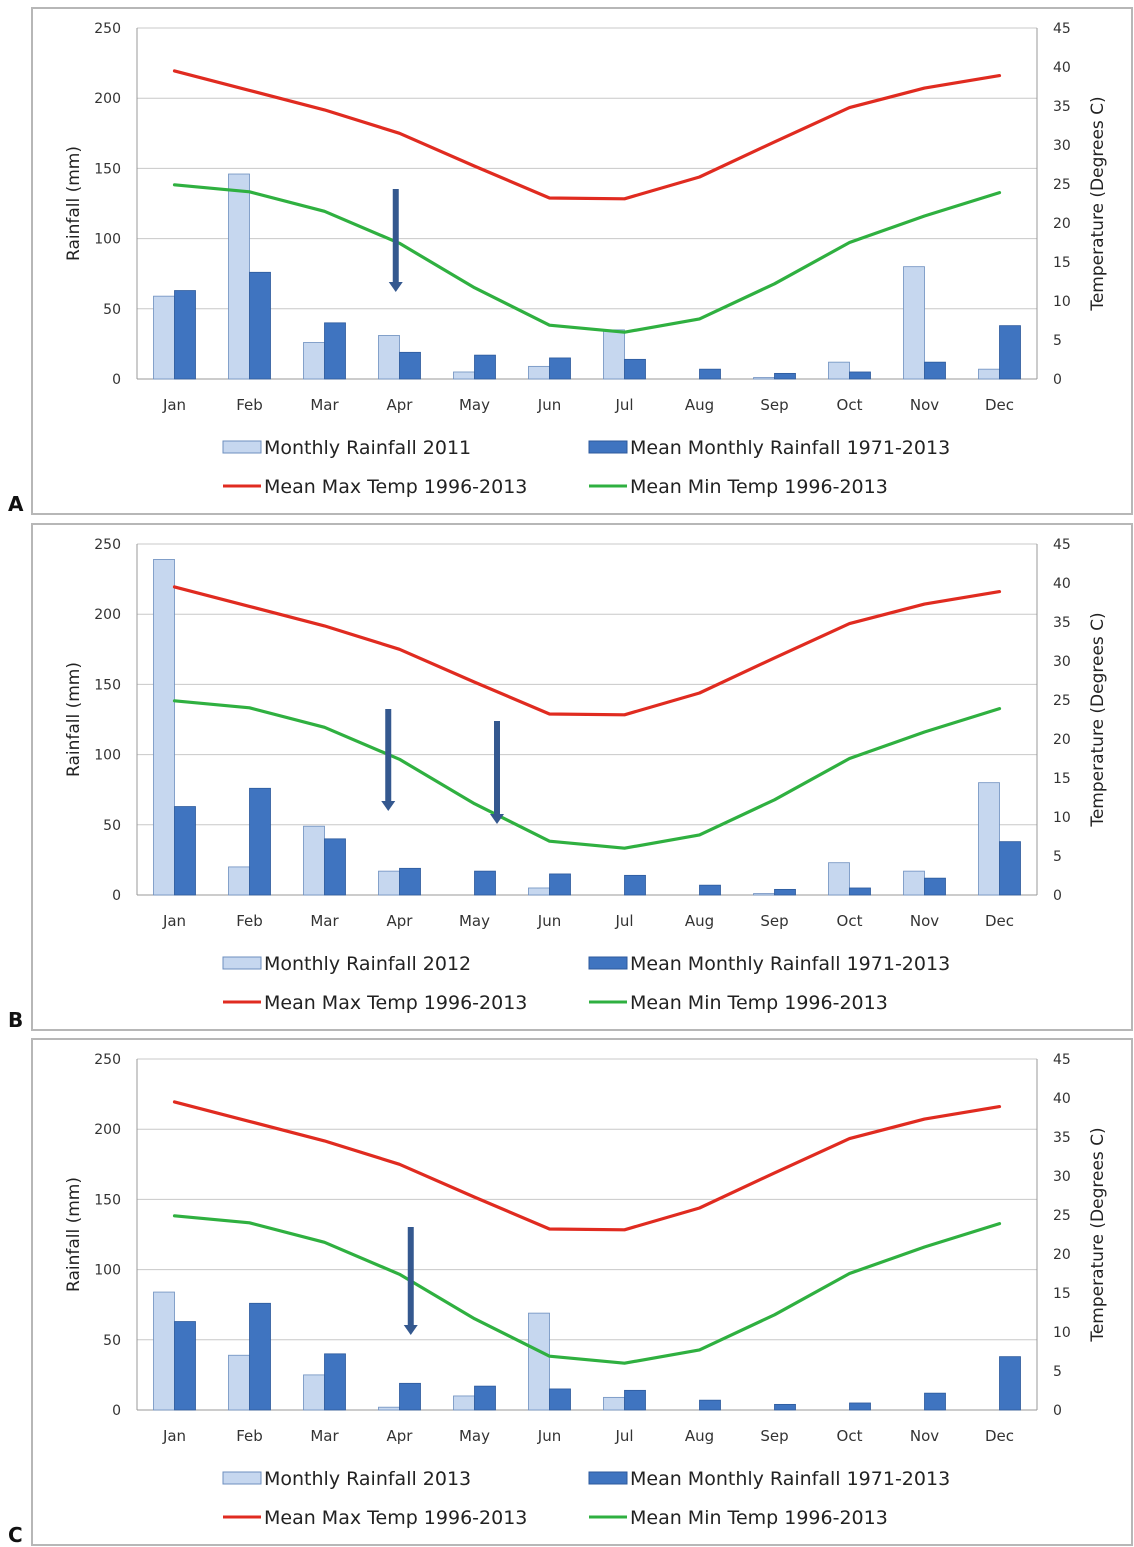 This screenshot has height=1547, width=1134. I want to click on x-tick-label: Aug, so click(699, 1436).